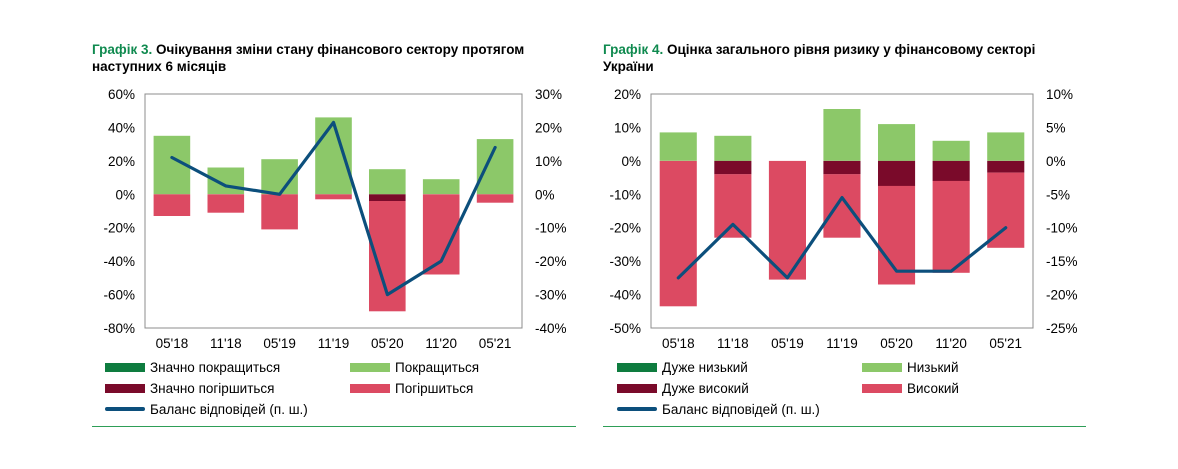  What do you see at coordinates (548, 94) in the screenshot?
I see `y2-tick-label: 30%` at bounding box center [548, 94].